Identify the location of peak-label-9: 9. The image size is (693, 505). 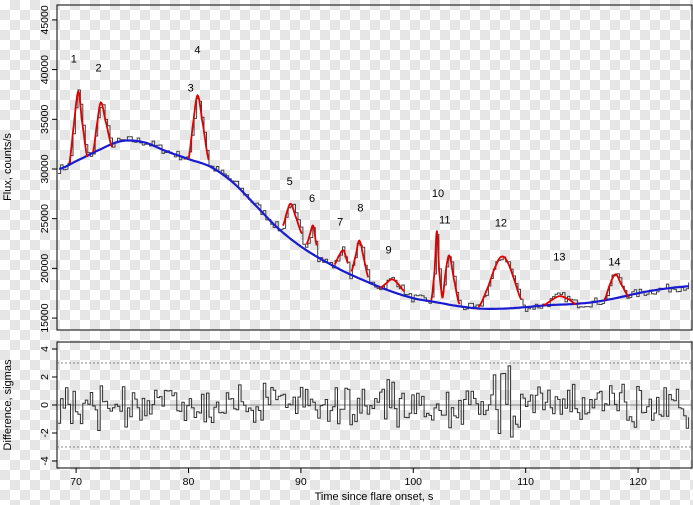
(388, 250).